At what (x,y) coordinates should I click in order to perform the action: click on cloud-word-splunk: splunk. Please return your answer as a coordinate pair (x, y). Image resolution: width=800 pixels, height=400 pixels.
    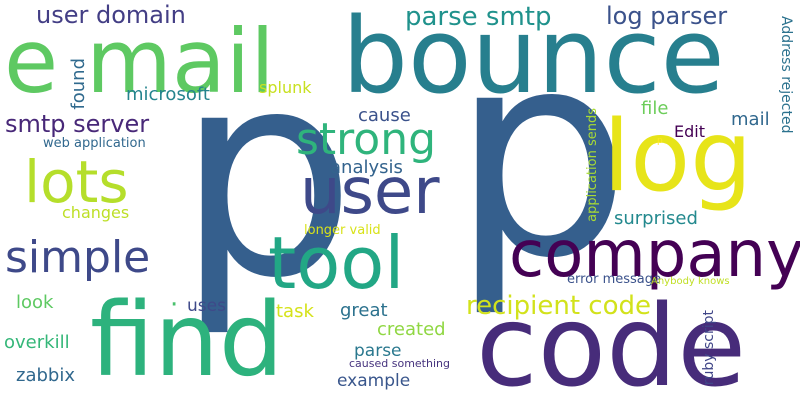
    Looking at the image, I should click on (285, 87).